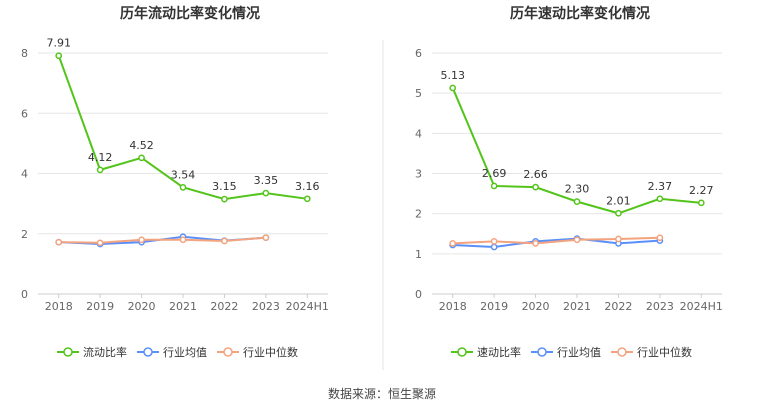 This screenshot has width=765, height=413. I want to click on data-label: 2.37, so click(660, 186).